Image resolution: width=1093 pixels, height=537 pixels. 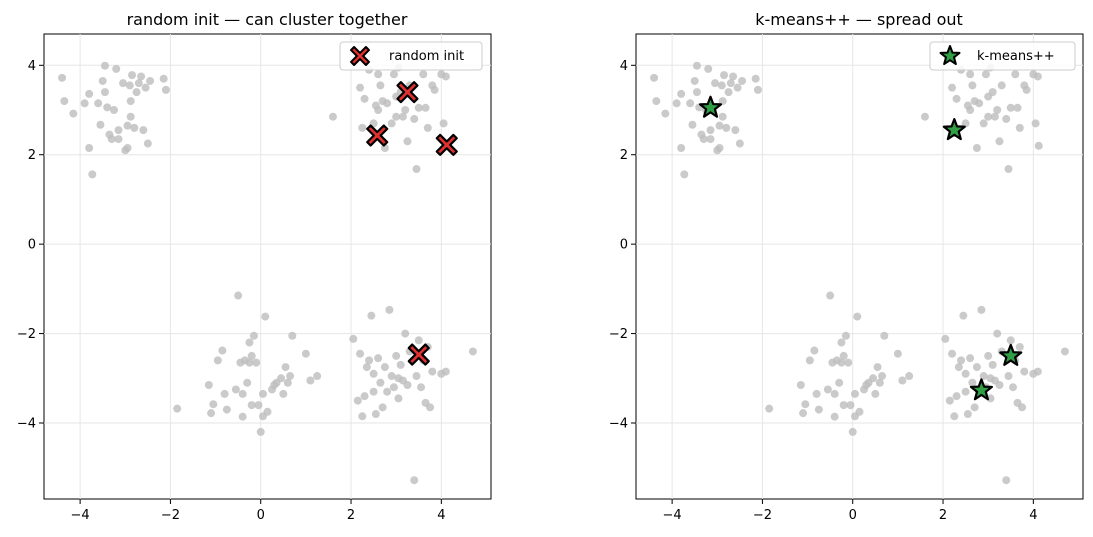 I want to click on legend-x-icon, so click(x=360, y=56).